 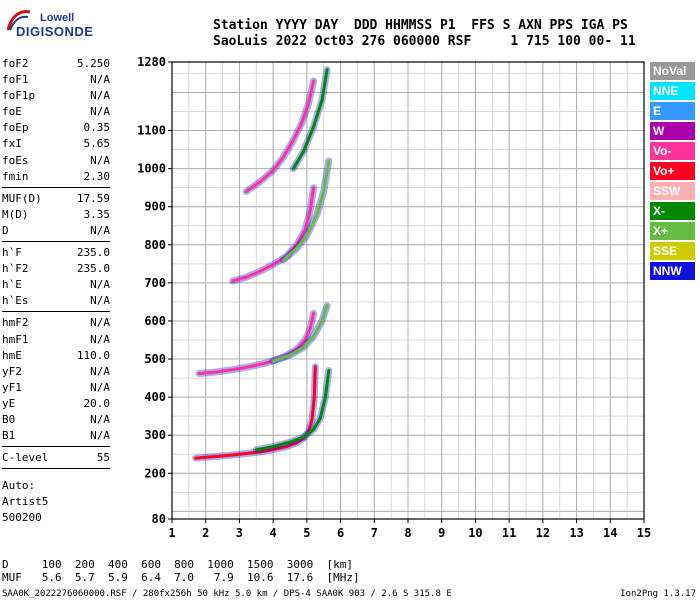 I want to click on y-tick-label: 80, so click(x=159, y=519).